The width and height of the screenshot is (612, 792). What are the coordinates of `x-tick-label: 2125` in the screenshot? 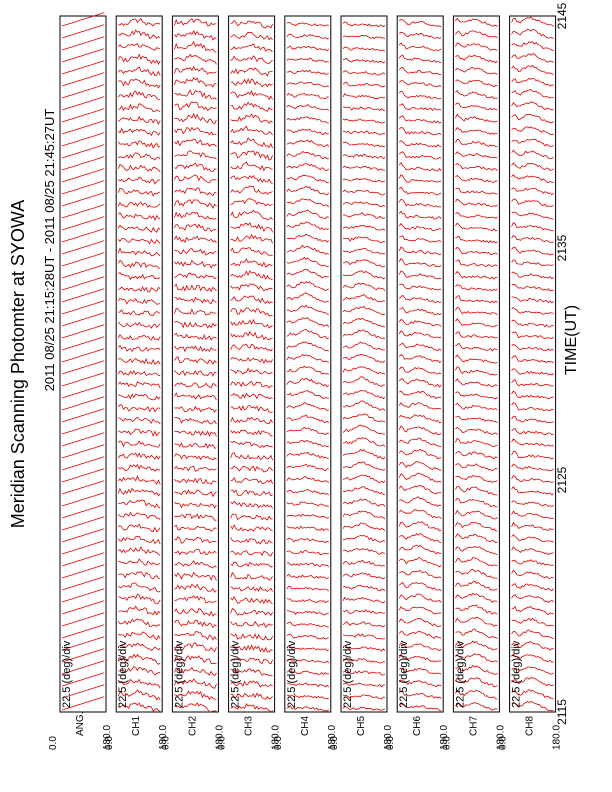 It's located at (562, 479).